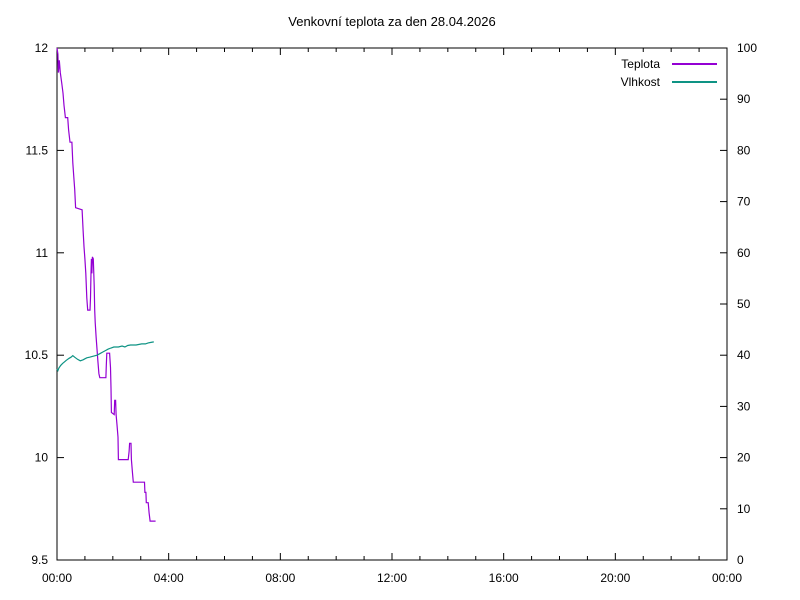 Image resolution: width=800 pixels, height=600 pixels. Describe the element at coordinates (39, 560) in the screenshot. I see `svg-text: 9.5` at that location.